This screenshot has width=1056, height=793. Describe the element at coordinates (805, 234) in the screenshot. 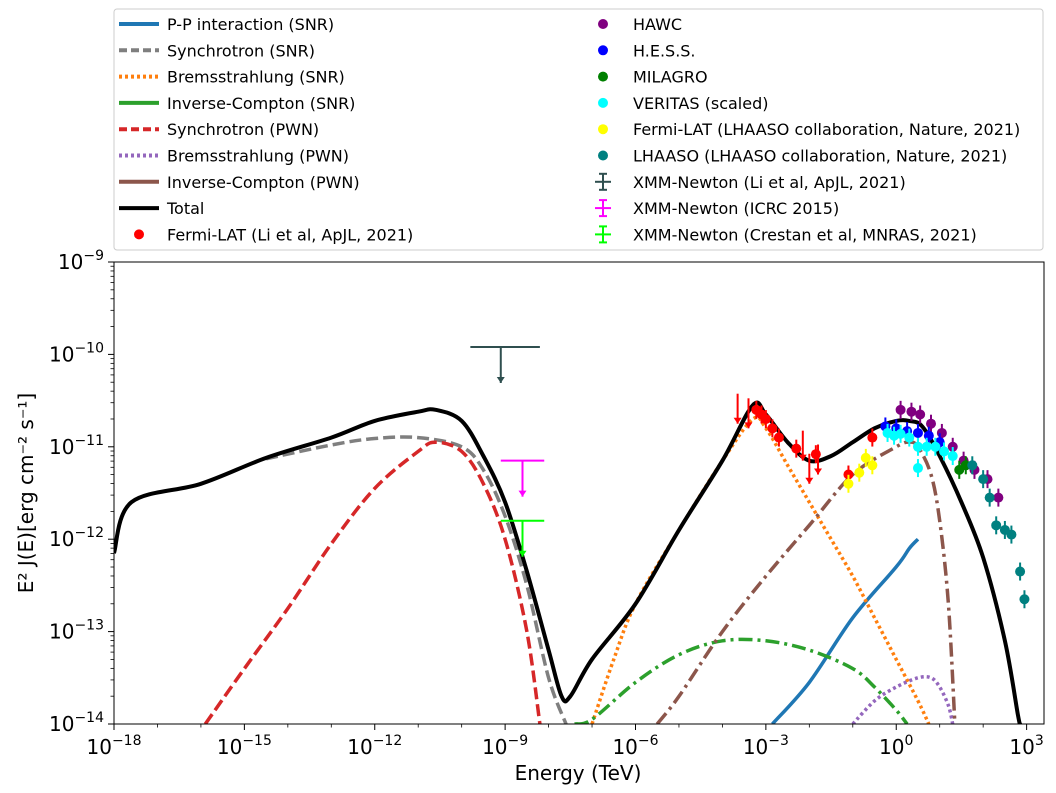

I see `legend-label: XMM-Newton (Crestan et al, MNRAS, 2021)` at that location.